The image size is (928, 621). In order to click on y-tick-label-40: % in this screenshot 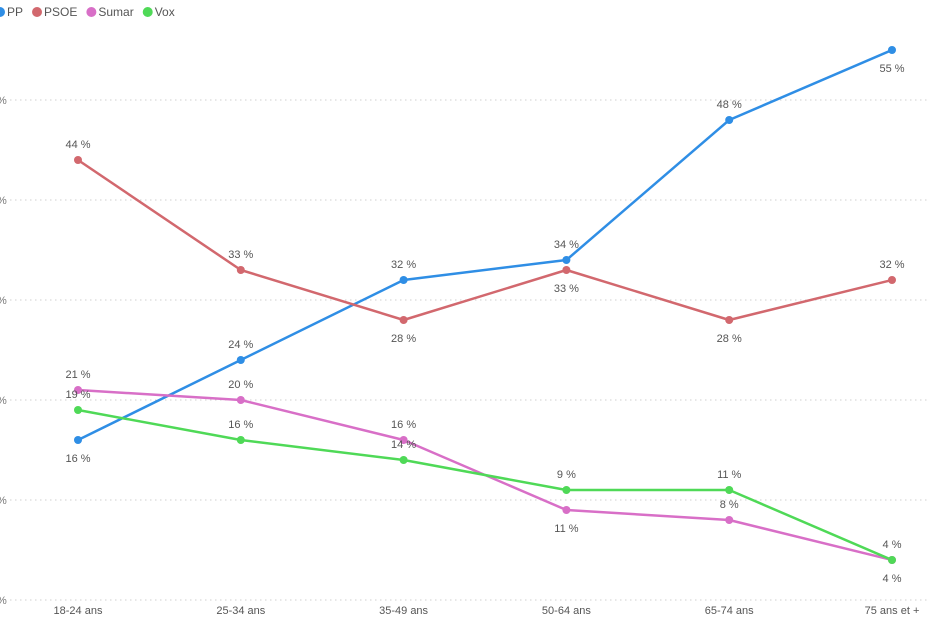, I will do `click(3, 201)`.